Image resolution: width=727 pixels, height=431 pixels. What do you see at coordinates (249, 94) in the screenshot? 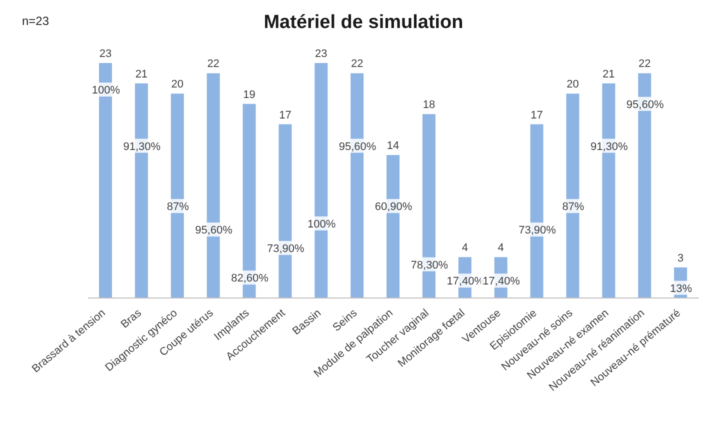
I see `data-label: 19` at bounding box center [249, 94].